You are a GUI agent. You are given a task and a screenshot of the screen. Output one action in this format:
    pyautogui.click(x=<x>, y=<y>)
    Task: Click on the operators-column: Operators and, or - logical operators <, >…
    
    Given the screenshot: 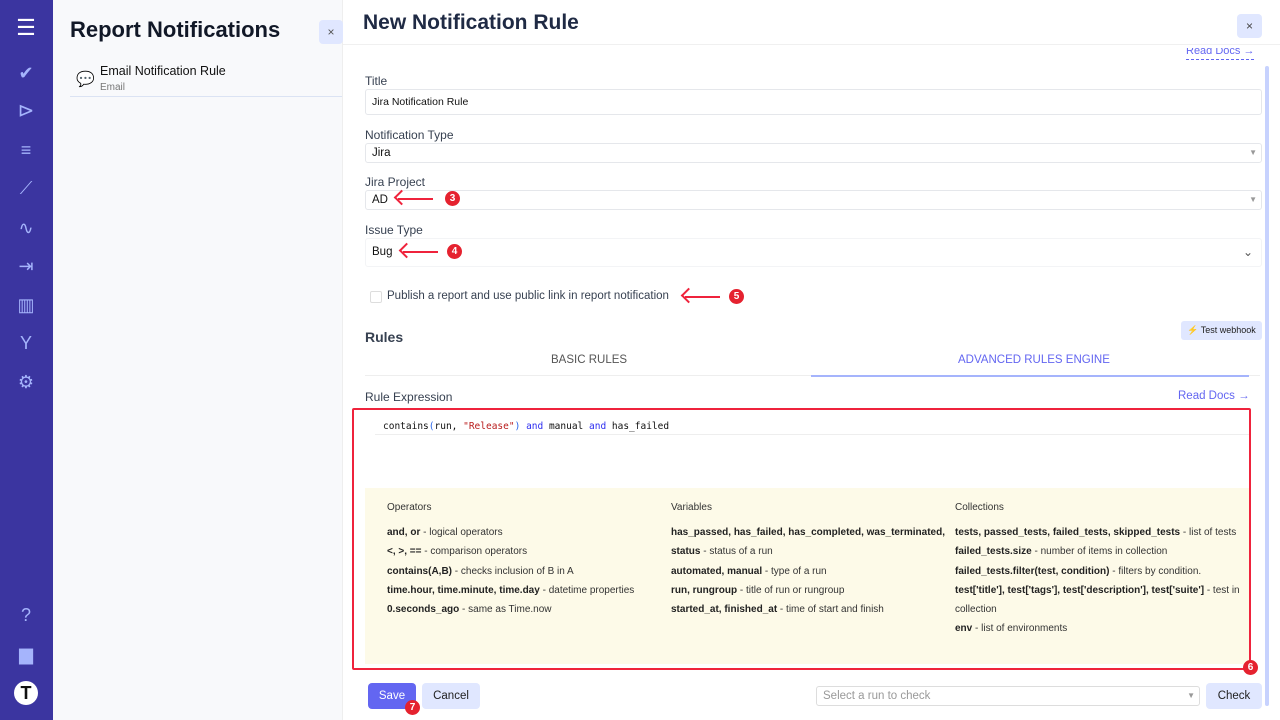 What is the action you would take?
    pyautogui.click(x=522, y=560)
    